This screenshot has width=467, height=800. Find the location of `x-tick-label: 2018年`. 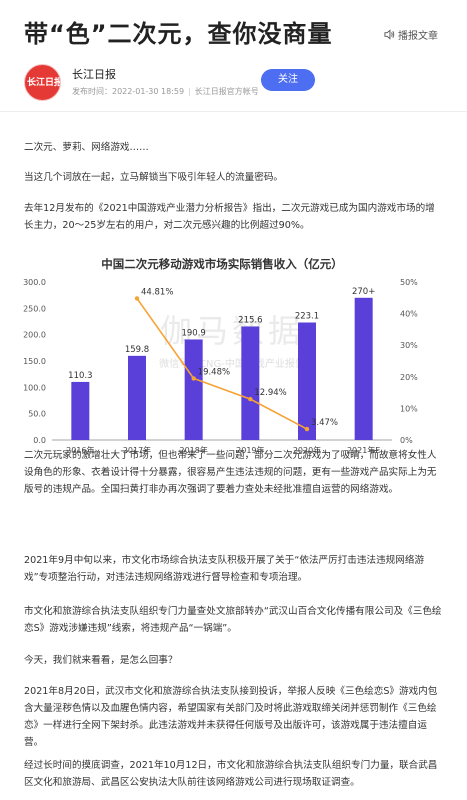

x-tick-label: 2018年 is located at coordinates (193, 450).